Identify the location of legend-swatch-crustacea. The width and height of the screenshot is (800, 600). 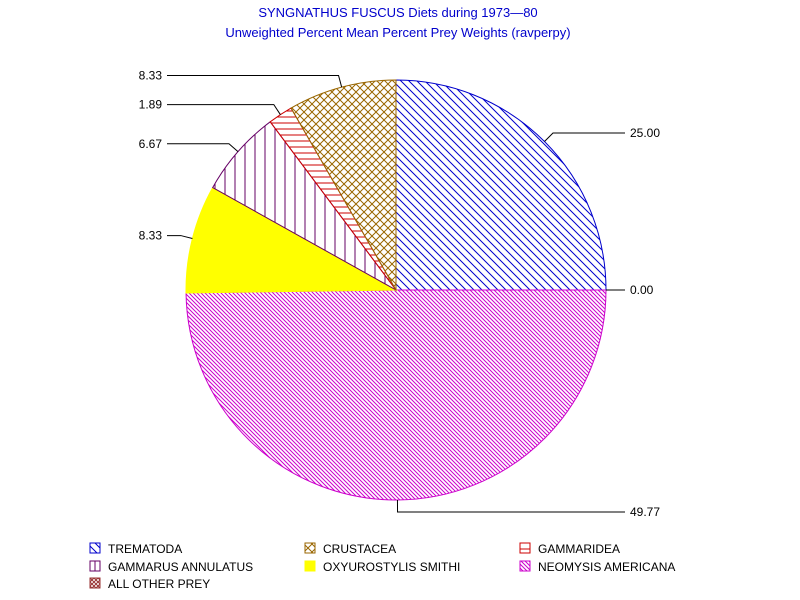
(310, 548).